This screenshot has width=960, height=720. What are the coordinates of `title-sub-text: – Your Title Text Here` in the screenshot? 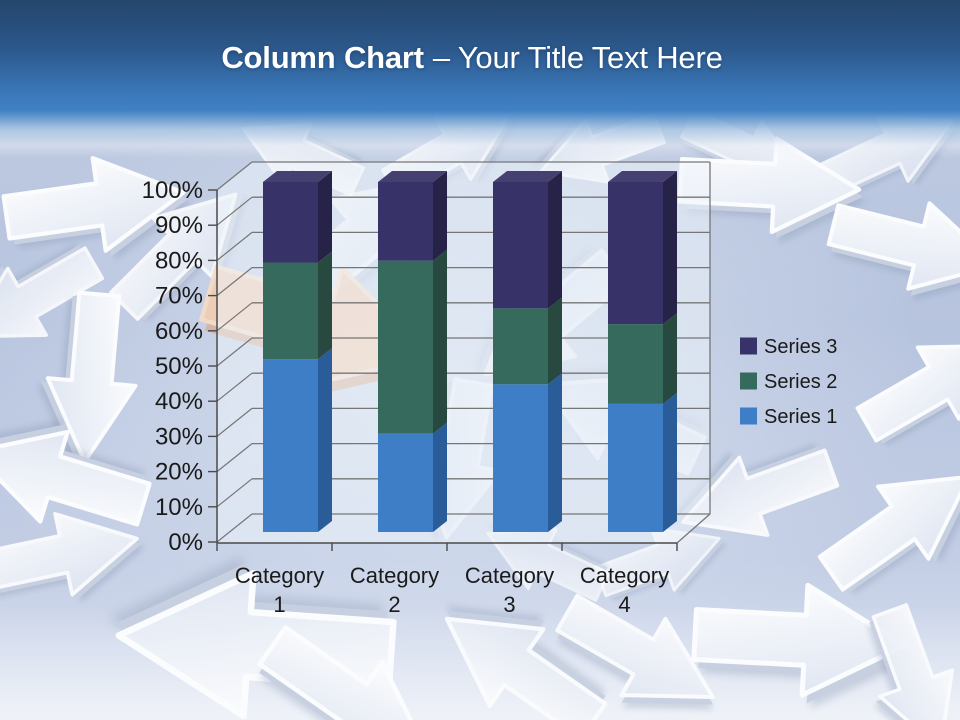 It's located at (577, 57).